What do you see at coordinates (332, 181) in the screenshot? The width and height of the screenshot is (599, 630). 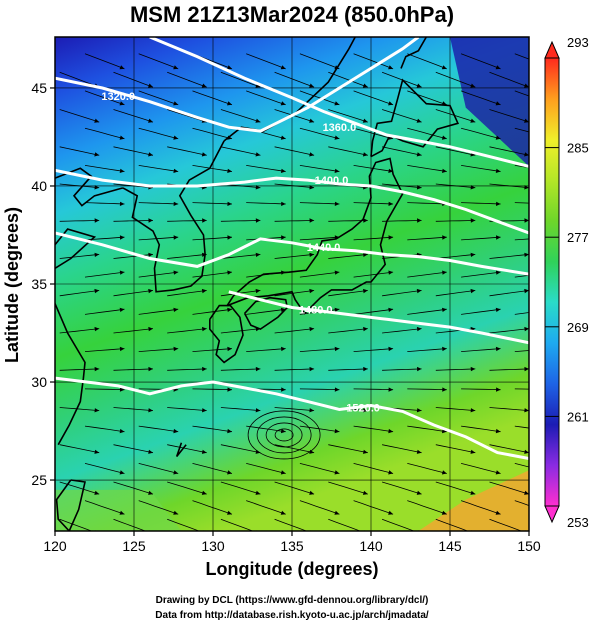 I see `contour-label-2: 1400.0` at bounding box center [332, 181].